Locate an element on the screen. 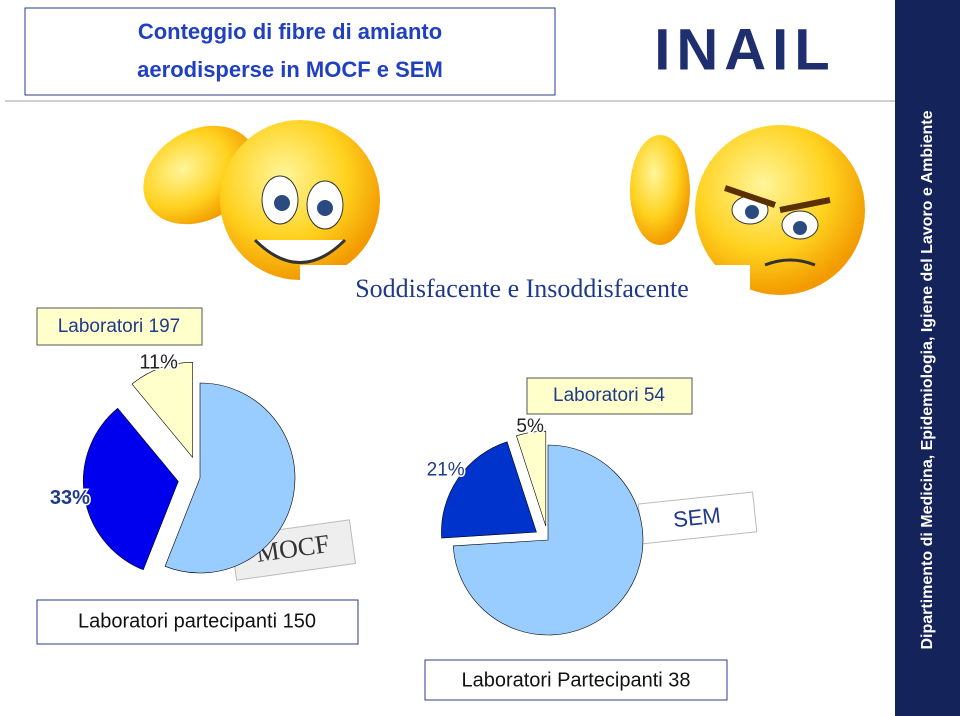 The width and height of the screenshot is (960, 716). data-label: 5% is located at coordinates (530, 426).